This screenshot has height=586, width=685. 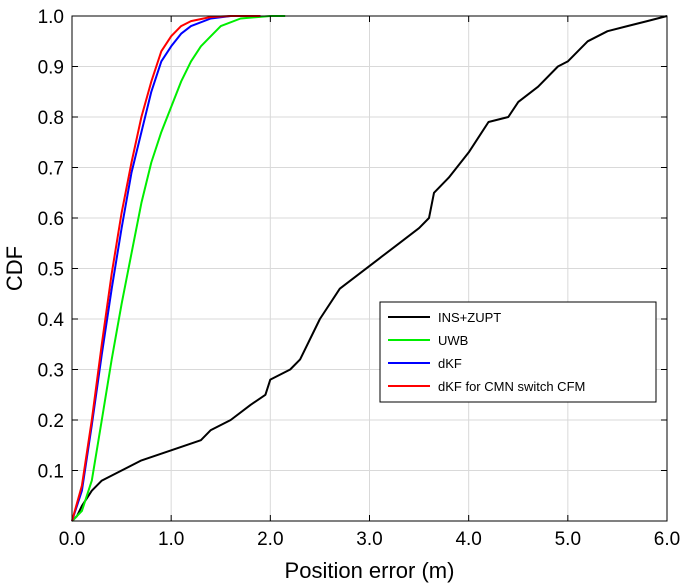 I want to click on legend-label: dKF for CMN switch CFM, so click(x=511, y=386).